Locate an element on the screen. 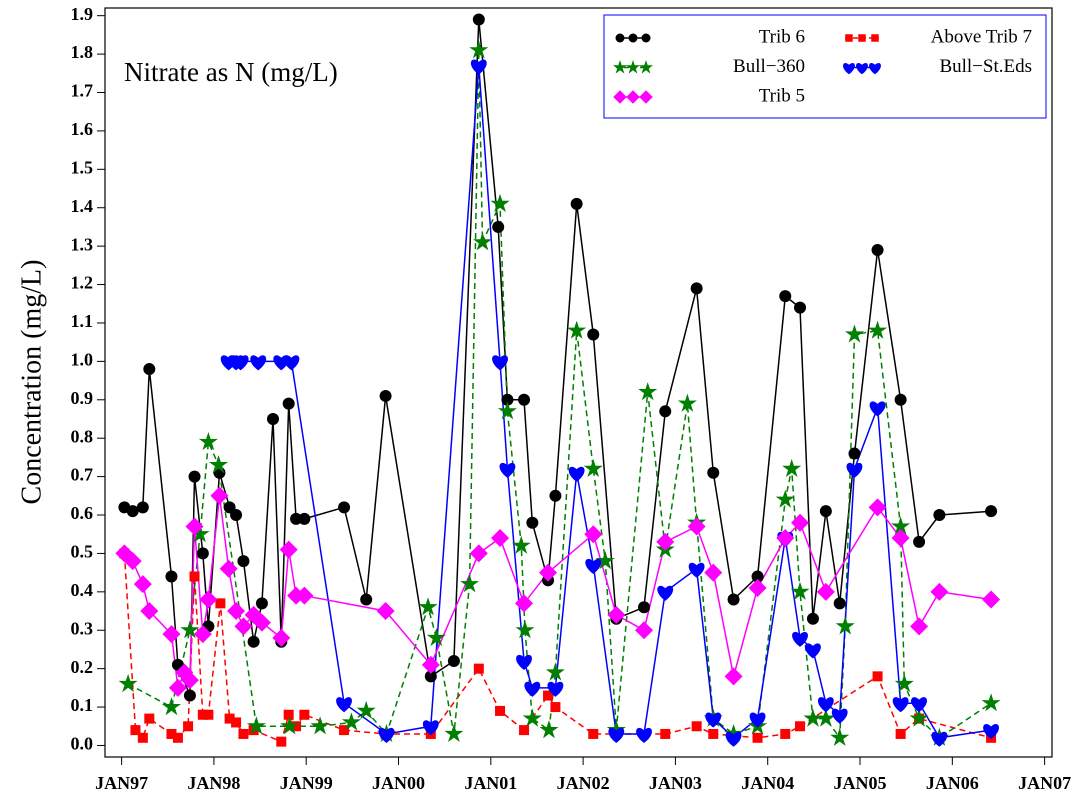 The image size is (1086, 807). x-tick-label: JAN99 is located at coordinates (306, 783).